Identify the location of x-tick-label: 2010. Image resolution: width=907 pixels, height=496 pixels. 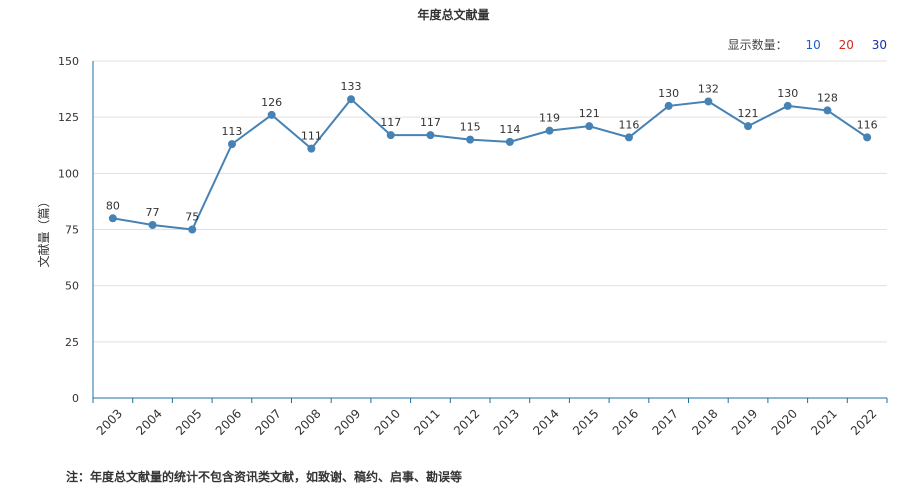
(387, 421).